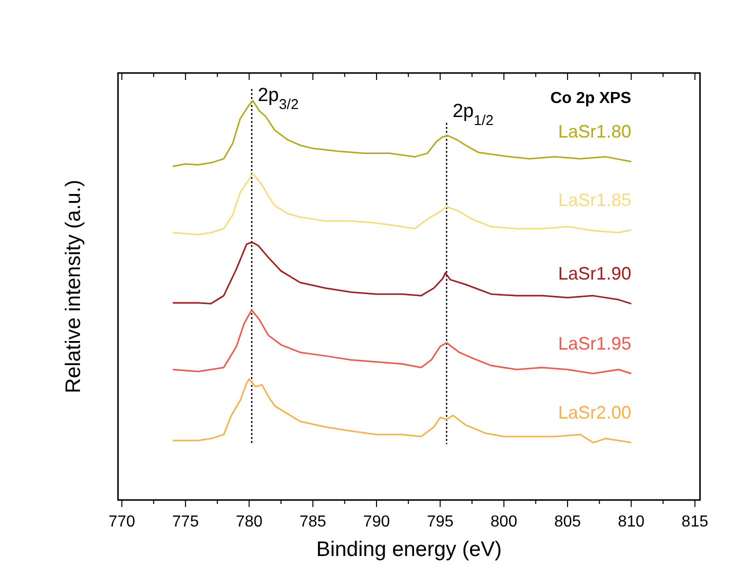 Image resolution: width=750 pixels, height=574 pixels. Describe the element at coordinates (473, 114) in the screenshot. I see `ref-line-label: 2p$_{1/2}$` at that location.